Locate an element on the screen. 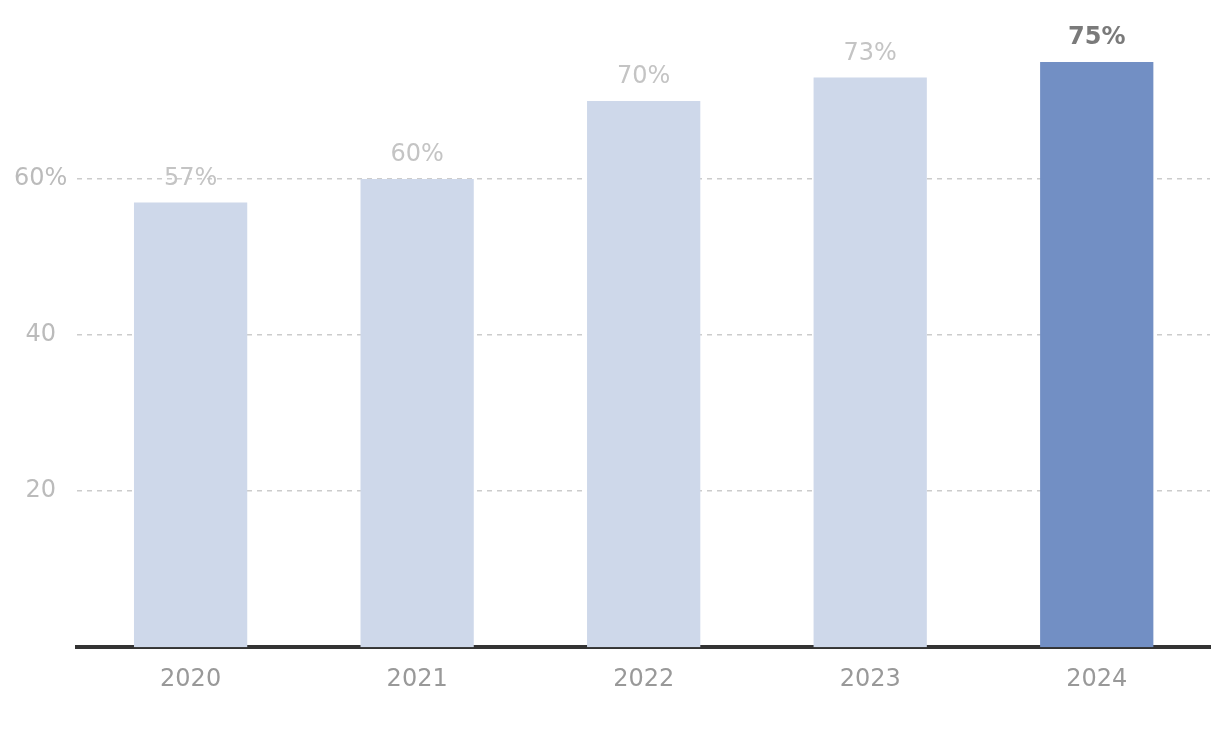  data-label: 60% is located at coordinates (417, 153).